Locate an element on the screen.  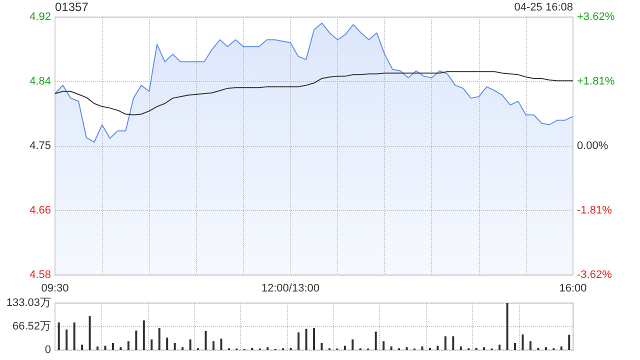
y-tick-label: 4.66 is located at coordinates (40, 210).